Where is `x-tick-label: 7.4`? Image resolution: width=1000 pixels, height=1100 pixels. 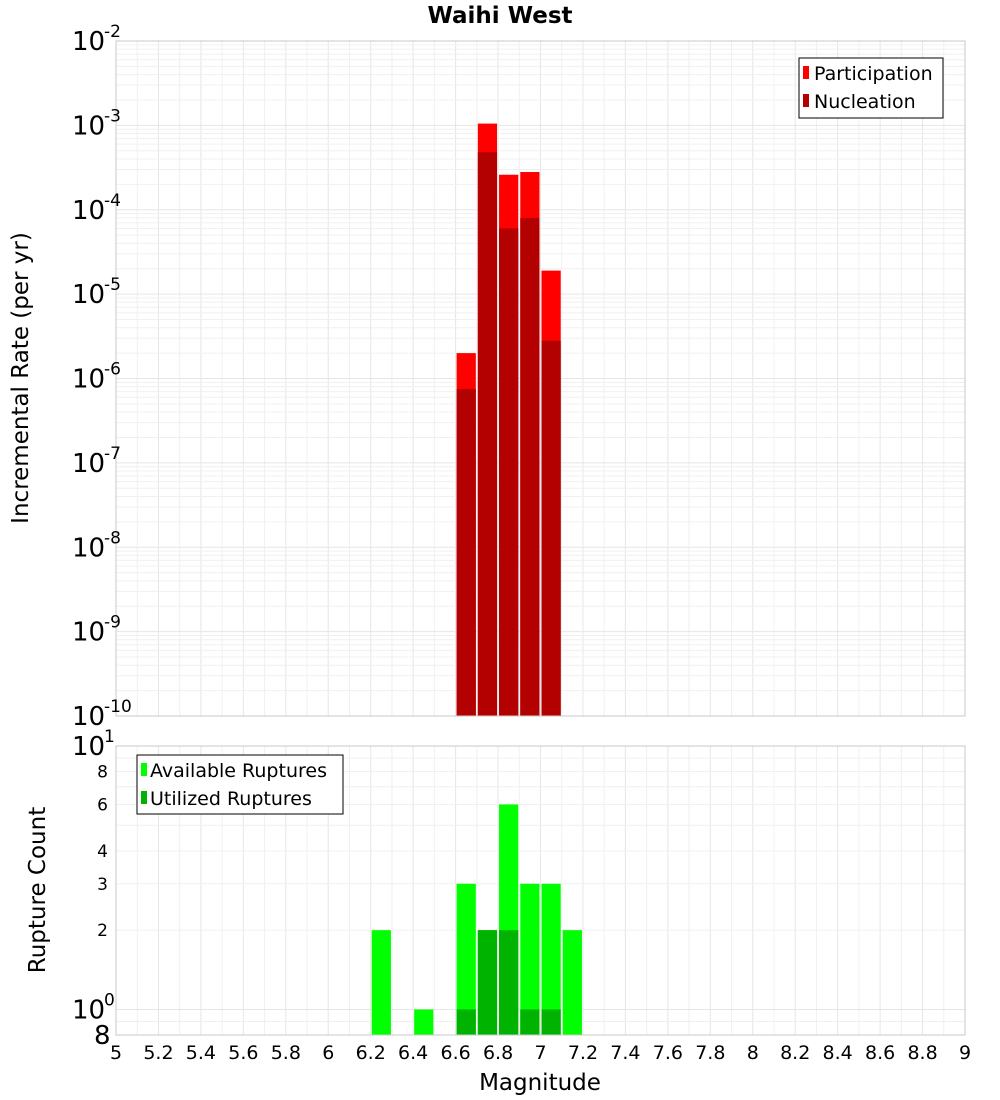 x-tick-label: 7.4 is located at coordinates (625, 1053).